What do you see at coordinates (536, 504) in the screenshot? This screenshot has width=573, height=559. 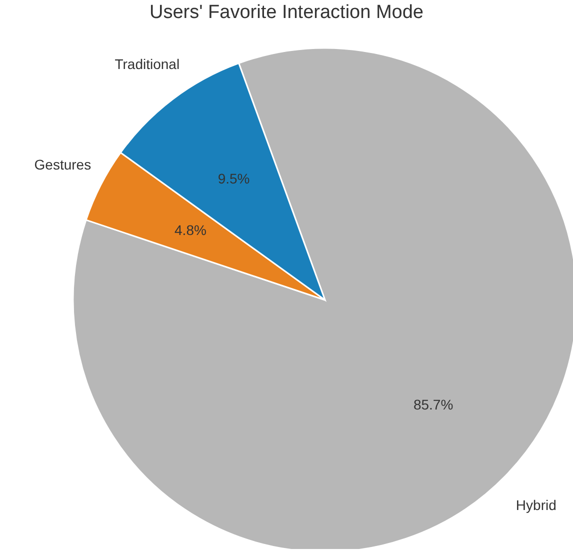 I see `slice-label: Hybrid` at bounding box center [536, 504].